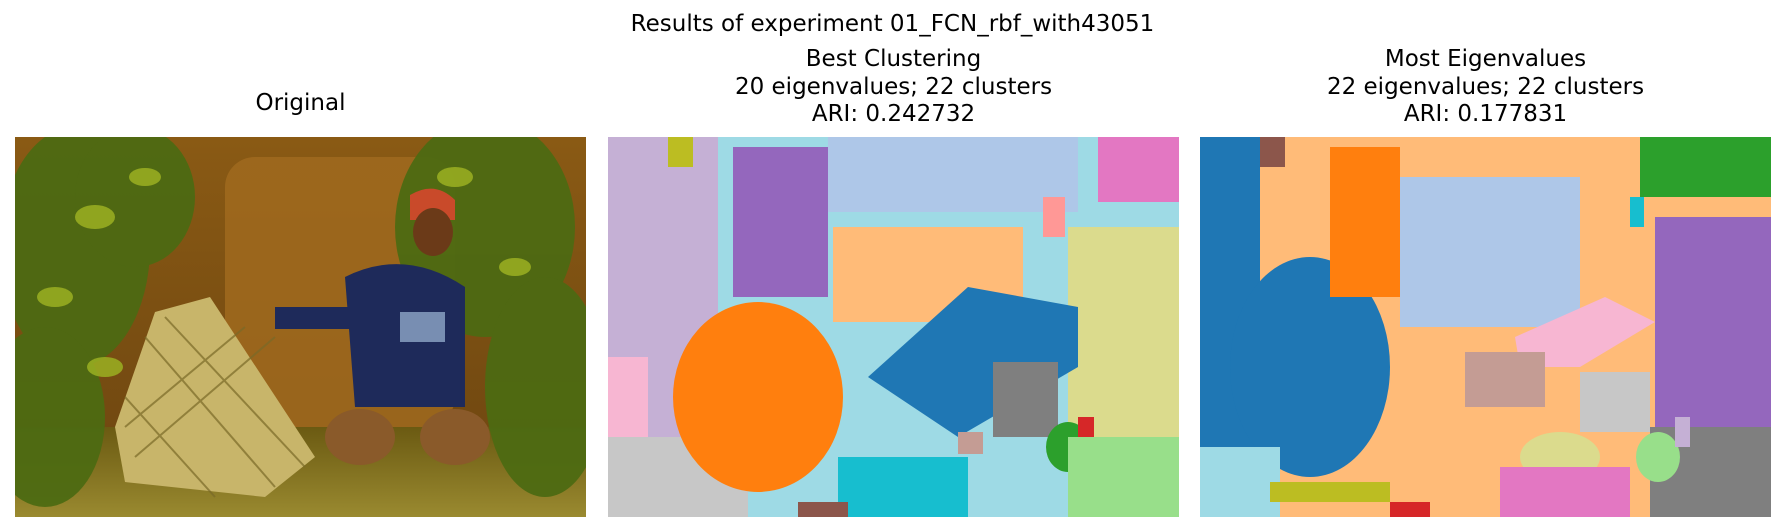  I want to click on panel-most-title-line-1: Most Eigenvalues, so click(1485, 59).